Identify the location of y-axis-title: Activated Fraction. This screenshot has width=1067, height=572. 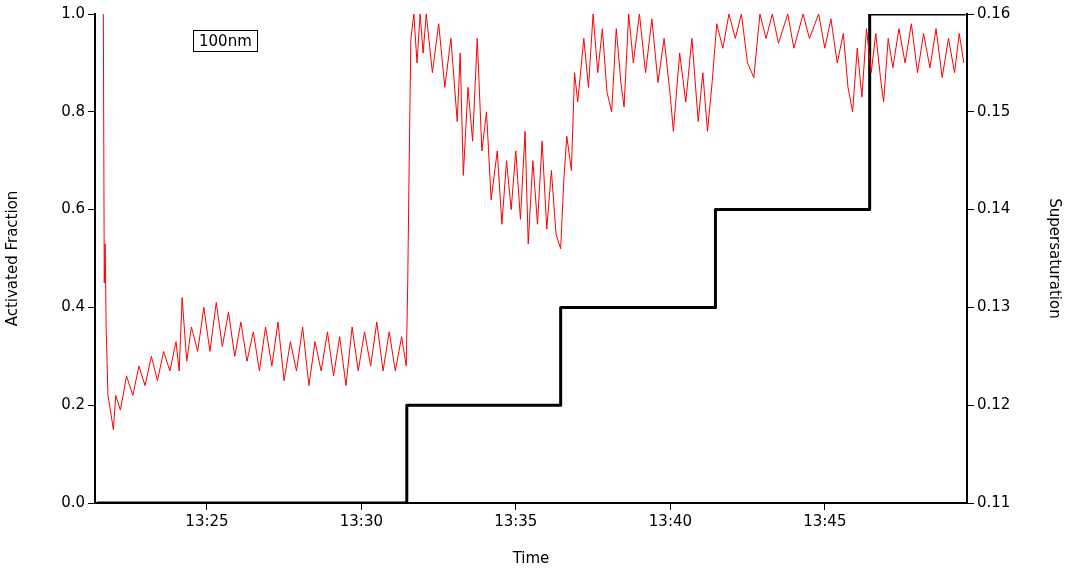
(11, 258).